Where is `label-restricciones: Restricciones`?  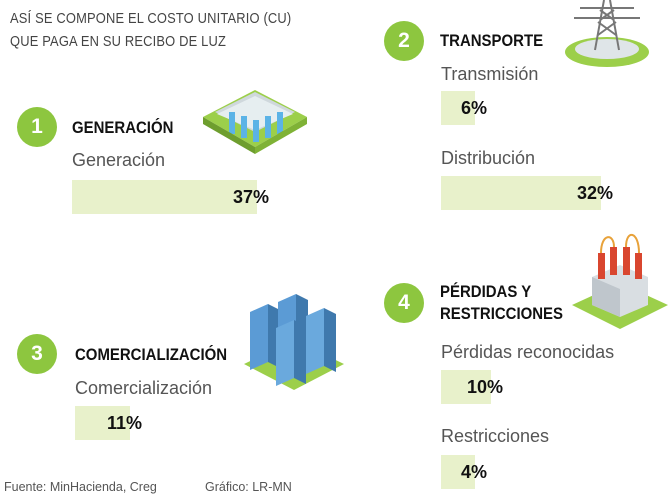 label-restricciones: Restricciones is located at coordinates (495, 436).